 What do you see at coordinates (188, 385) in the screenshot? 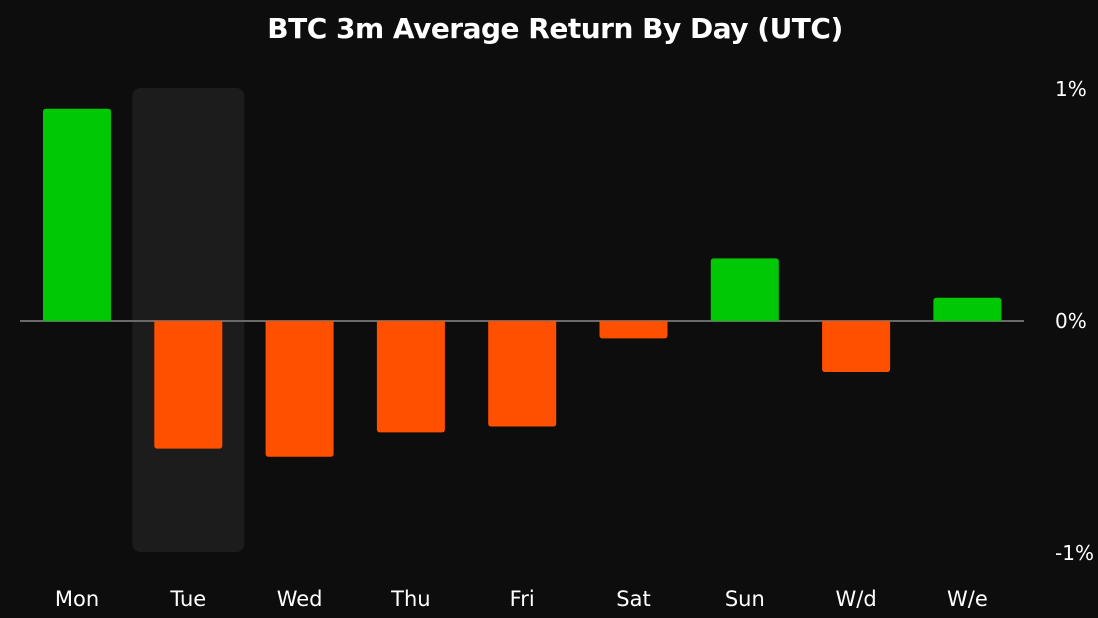
I see `bar-tue` at bounding box center [188, 385].